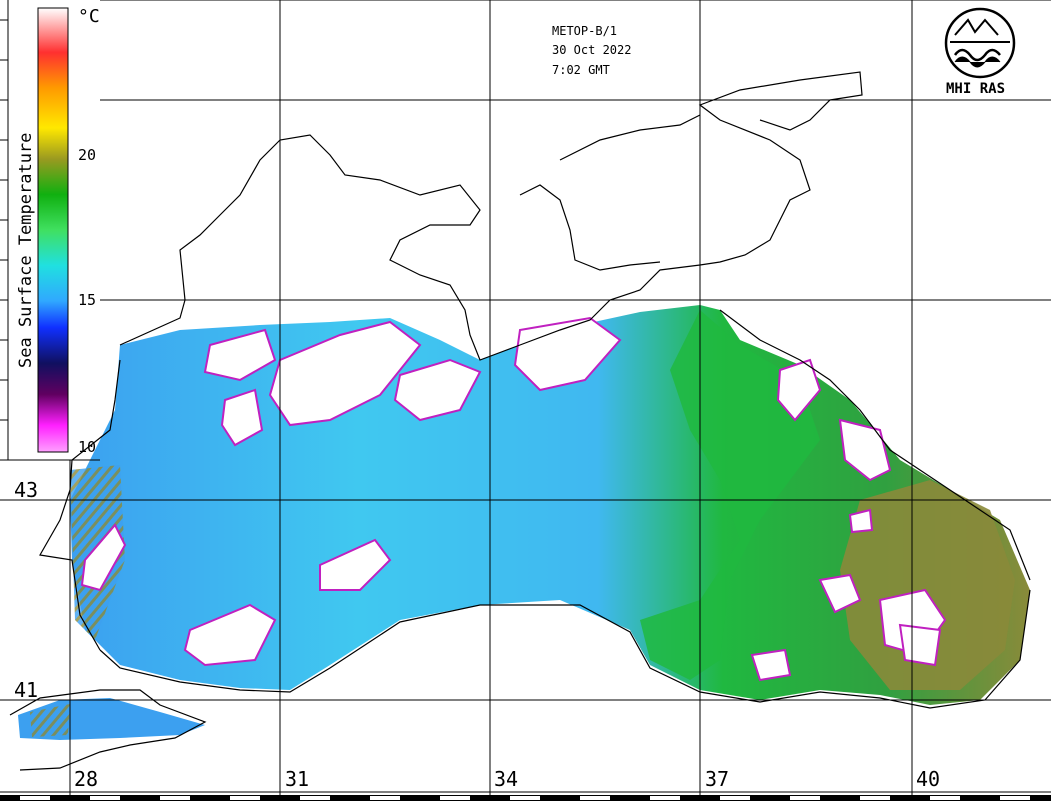 This screenshot has width=1051, height=801. I want to click on lat-label-41: 41, so click(26, 690).